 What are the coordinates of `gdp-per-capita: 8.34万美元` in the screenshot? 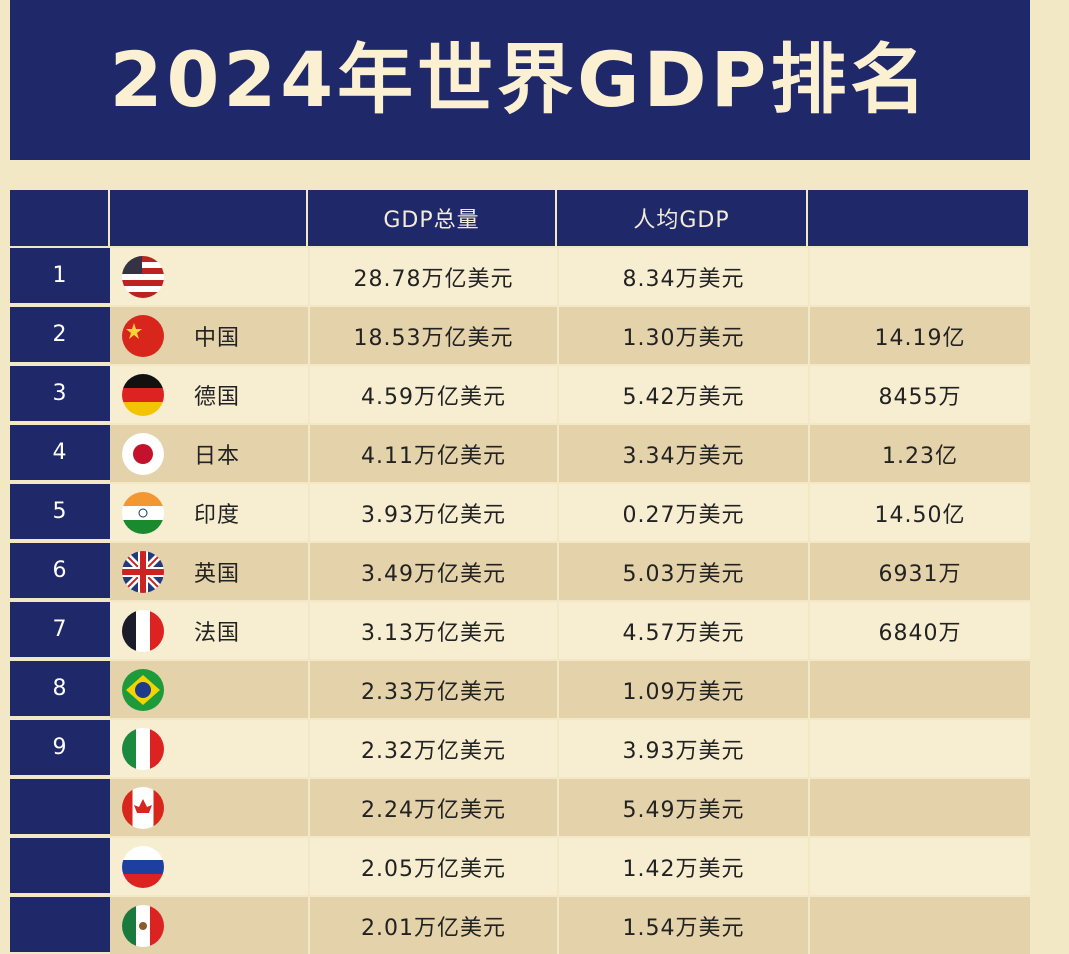 It's located at (682, 276).